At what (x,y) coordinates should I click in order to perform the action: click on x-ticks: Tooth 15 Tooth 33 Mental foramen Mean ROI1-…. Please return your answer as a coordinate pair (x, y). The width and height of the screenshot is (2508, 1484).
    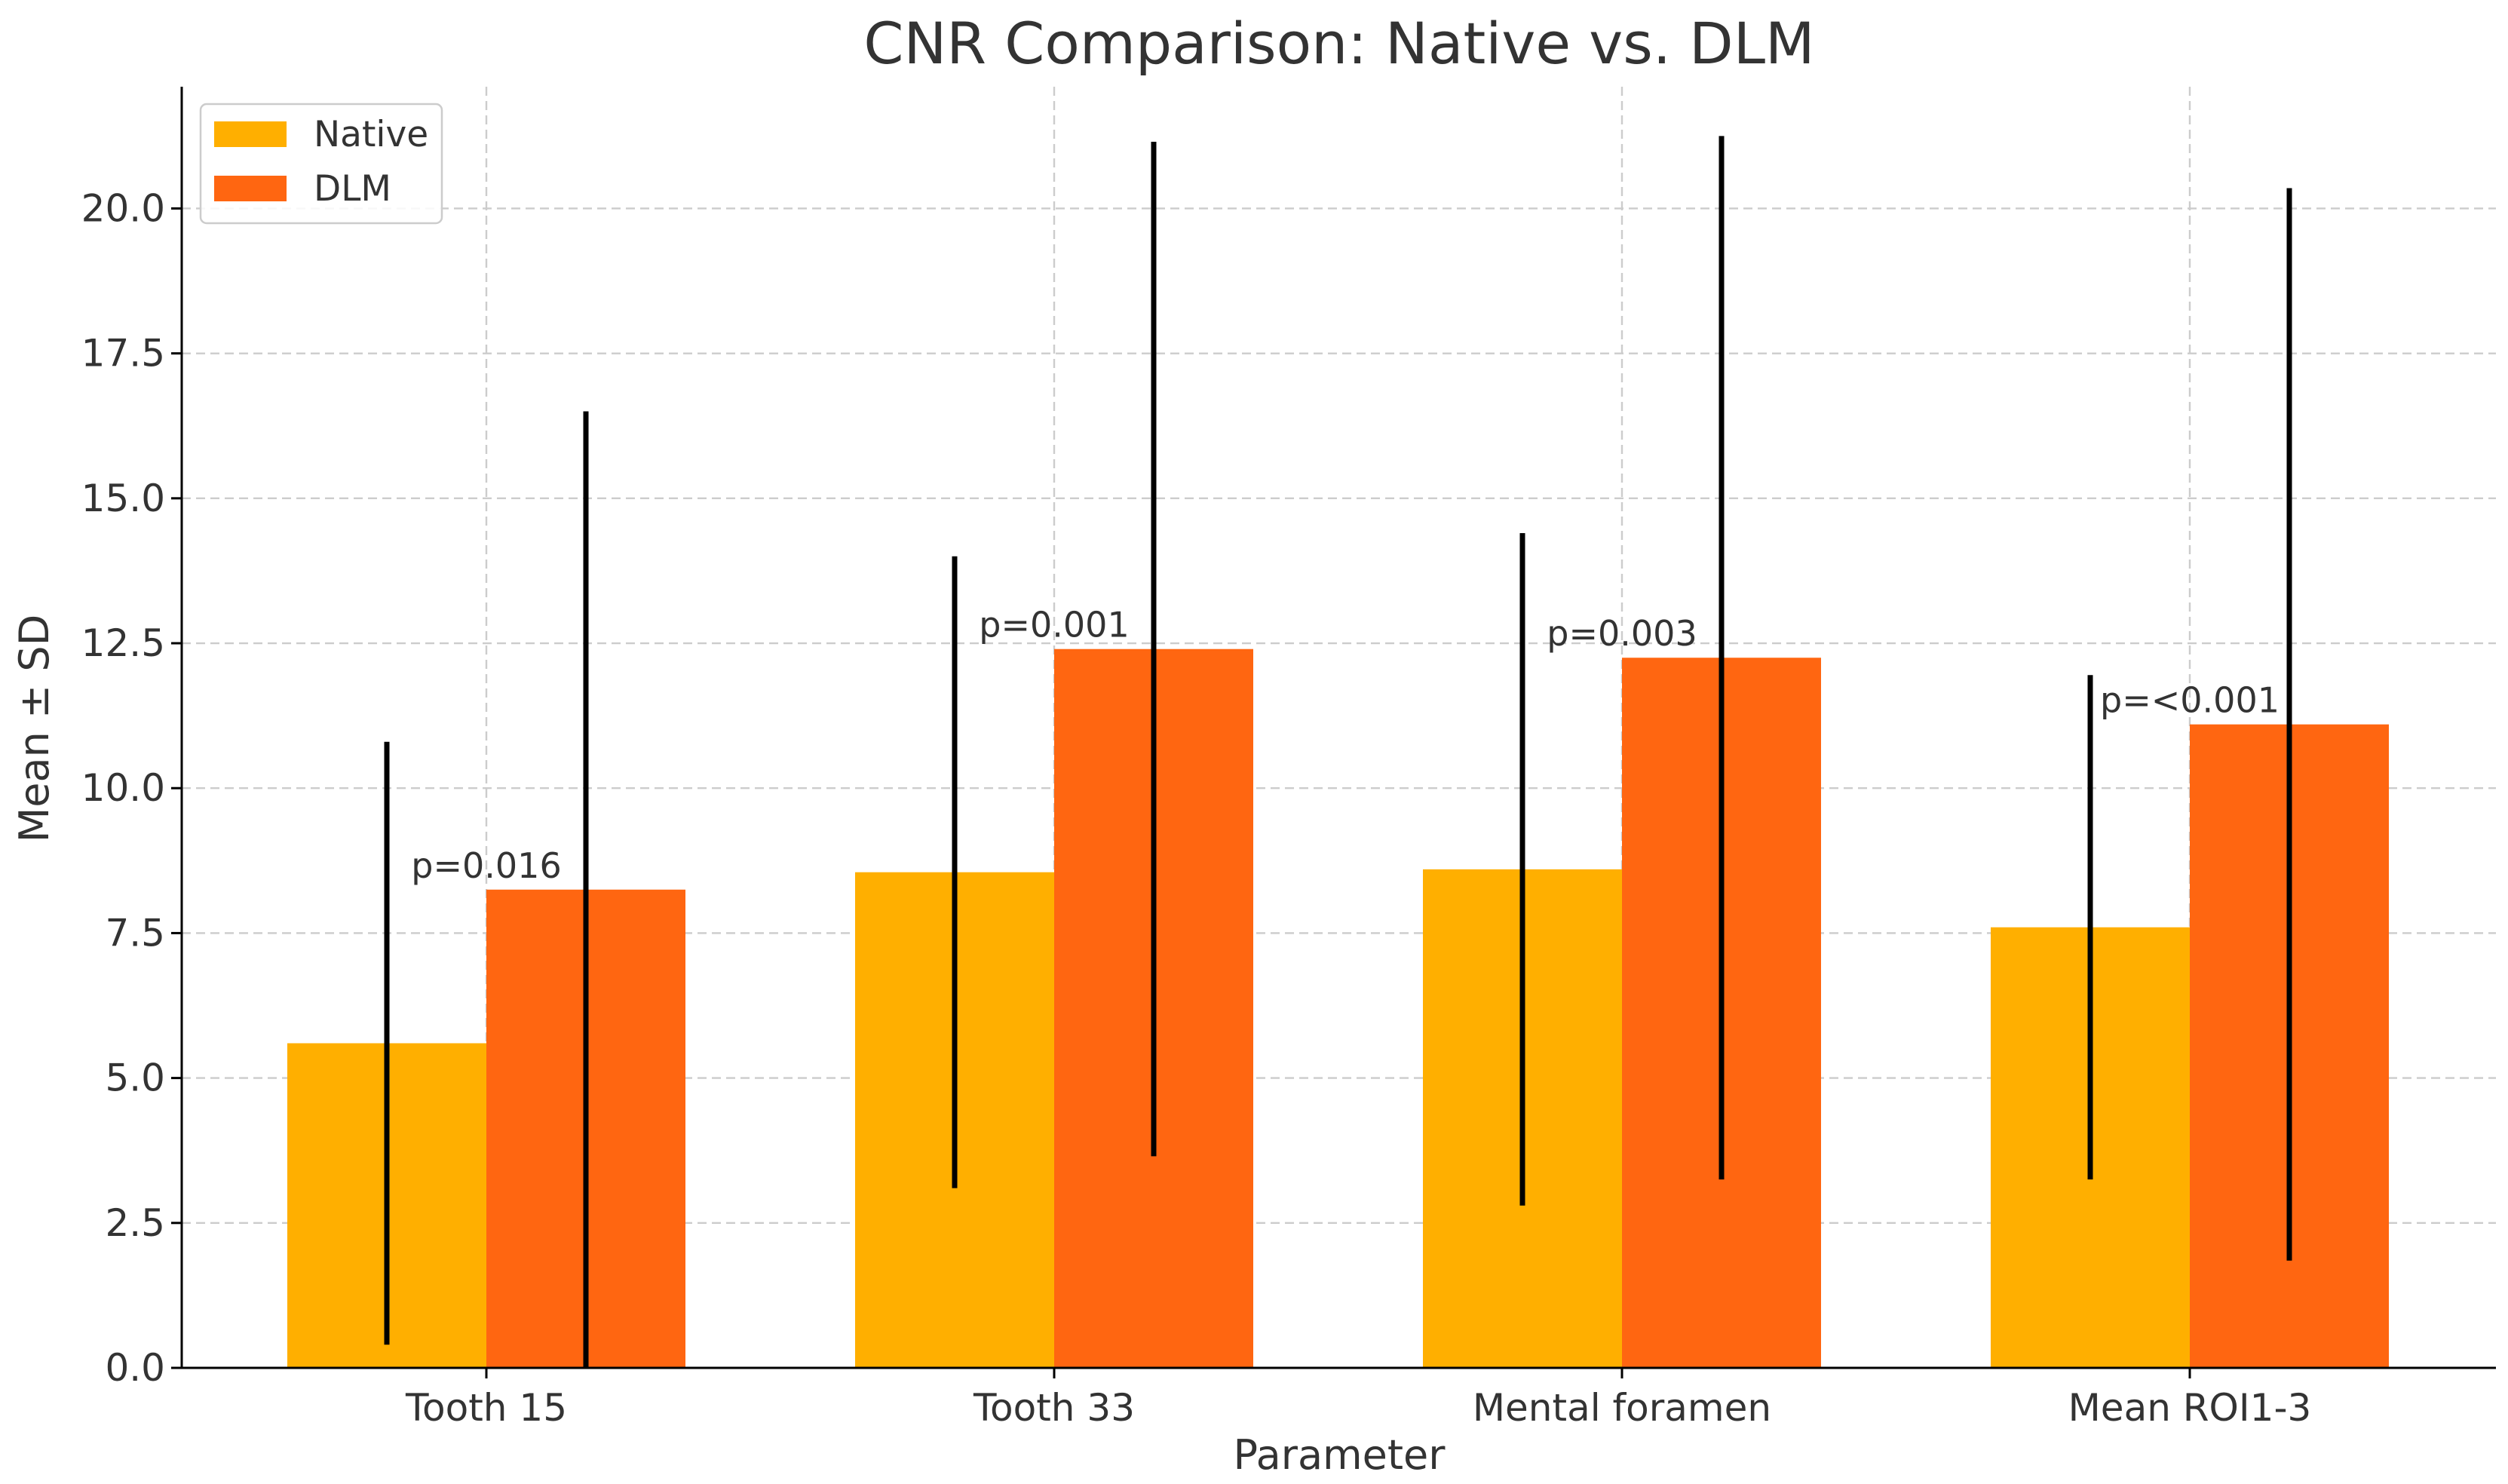
    Looking at the image, I should click on (1358, 1399).